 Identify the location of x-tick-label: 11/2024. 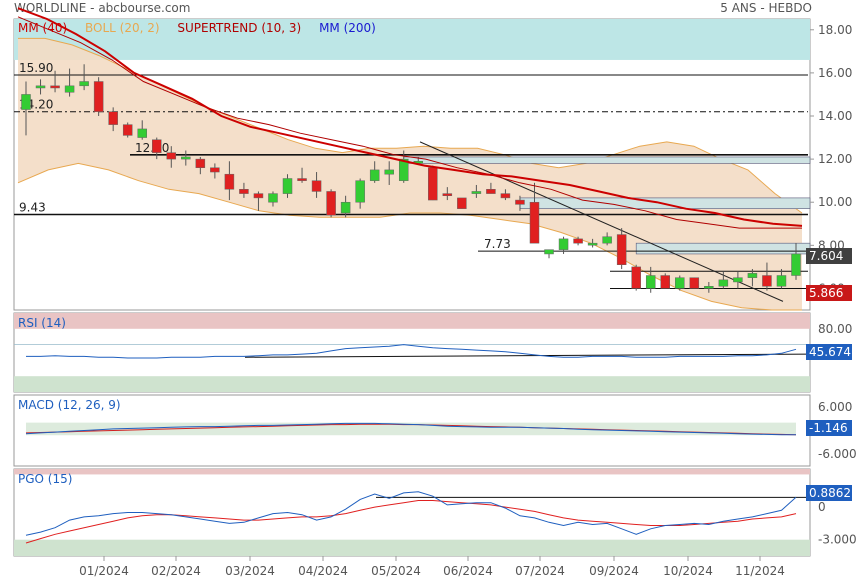
(760, 571).